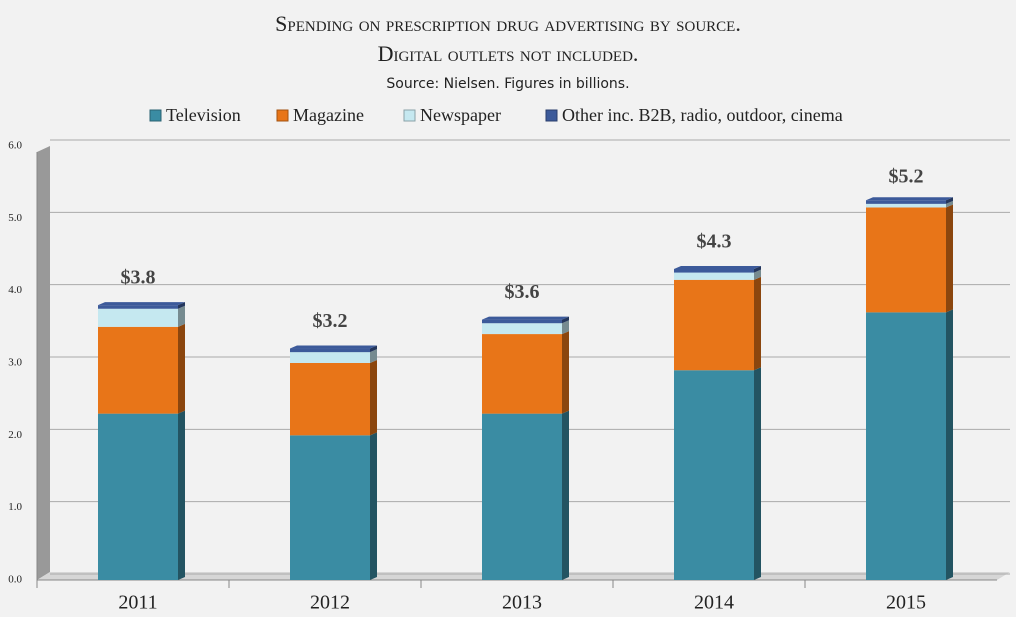 This screenshot has width=1016, height=617. Describe the element at coordinates (15, 580) in the screenshot. I see `y-tick-label: 0.0` at that location.